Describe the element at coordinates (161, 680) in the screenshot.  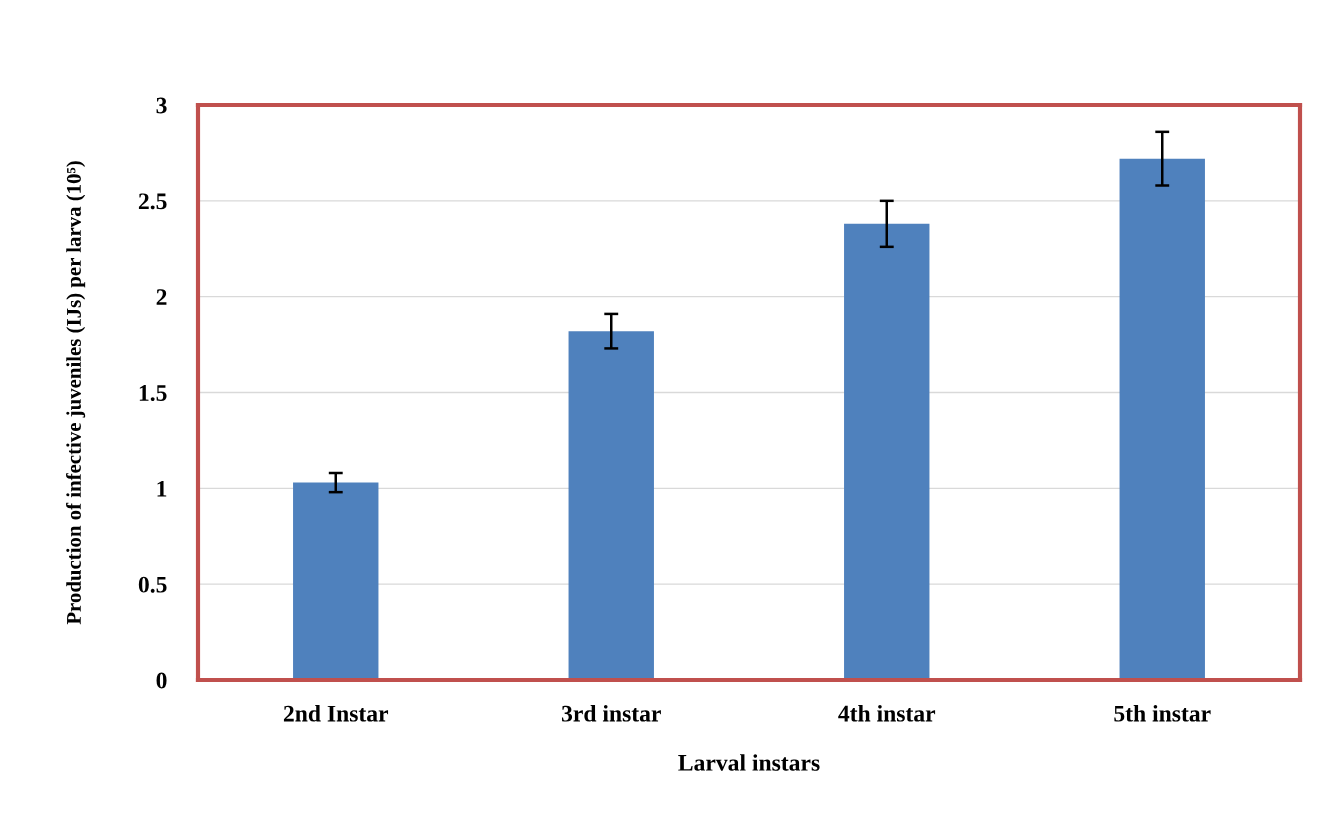
I see `y-tick-label: 0` at that location.